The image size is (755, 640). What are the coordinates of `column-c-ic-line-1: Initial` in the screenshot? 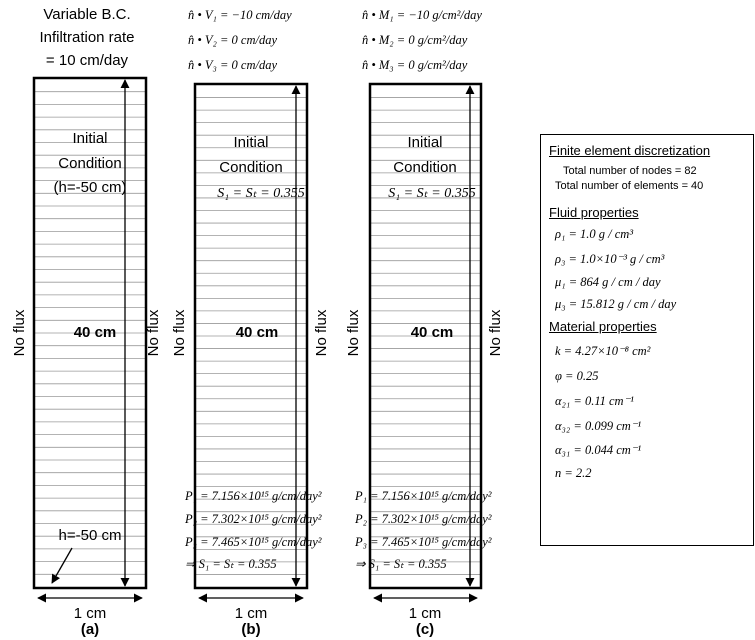 It's located at (424, 142).